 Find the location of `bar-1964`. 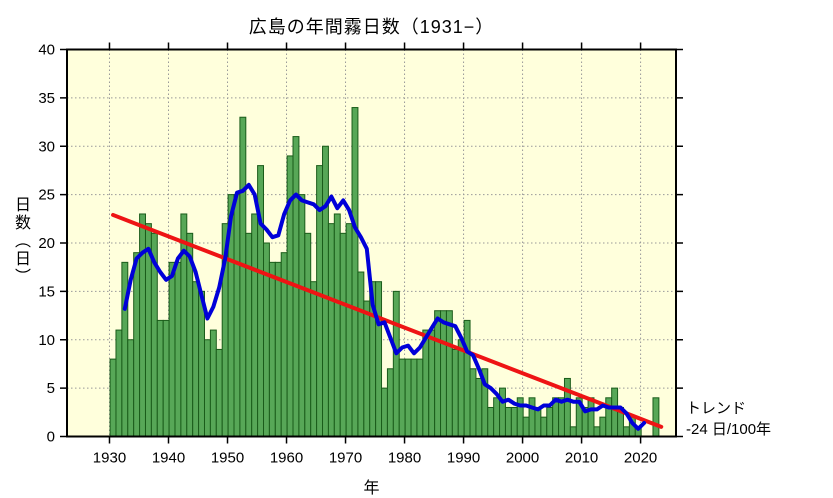

bar-1964 is located at coordinates (308, 334).